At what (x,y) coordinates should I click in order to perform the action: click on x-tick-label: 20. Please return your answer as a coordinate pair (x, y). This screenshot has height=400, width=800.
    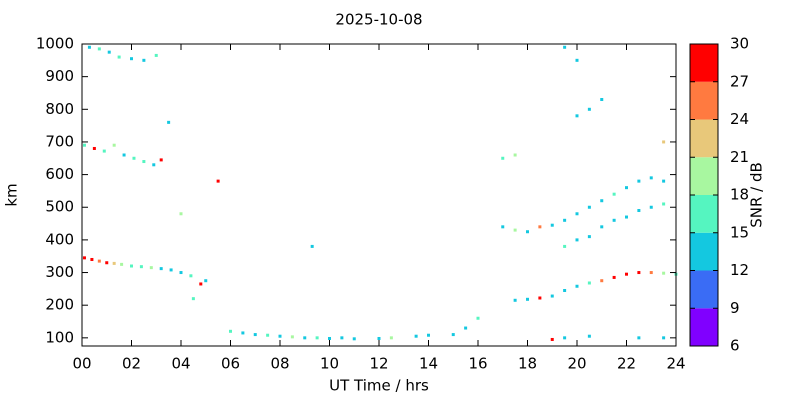
    Looking at the image, I should click on (576, 364).